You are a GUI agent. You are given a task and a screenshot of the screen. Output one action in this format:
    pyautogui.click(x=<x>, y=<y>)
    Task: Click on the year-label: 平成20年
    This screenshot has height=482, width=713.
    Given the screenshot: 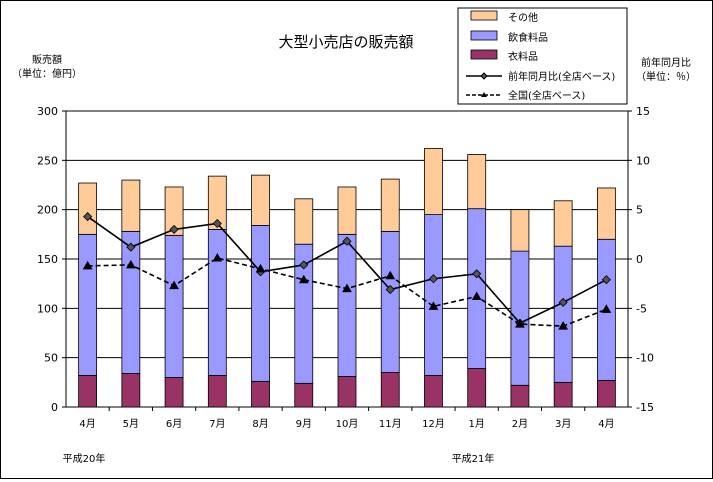 What is the action you would take?
    pyautogui.click(x=84, y=458)
    